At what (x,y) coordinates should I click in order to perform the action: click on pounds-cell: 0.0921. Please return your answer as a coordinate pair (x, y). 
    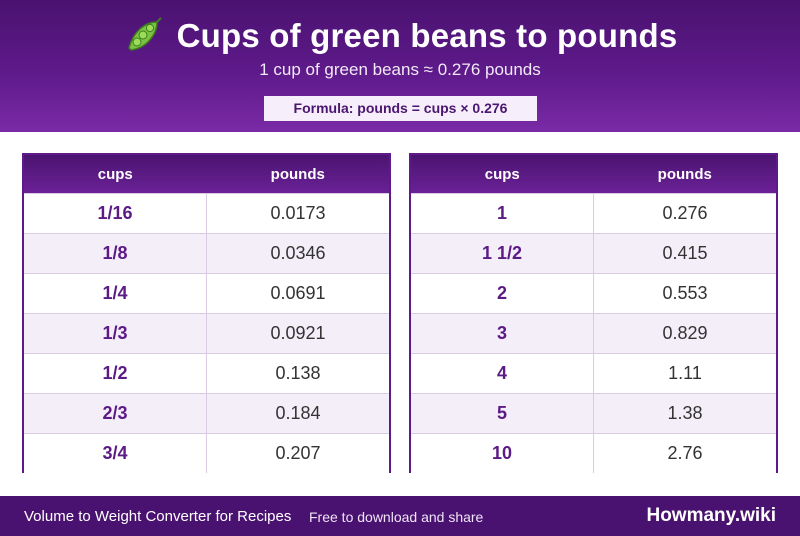
    Looking at the image, I should click on (298, 333).